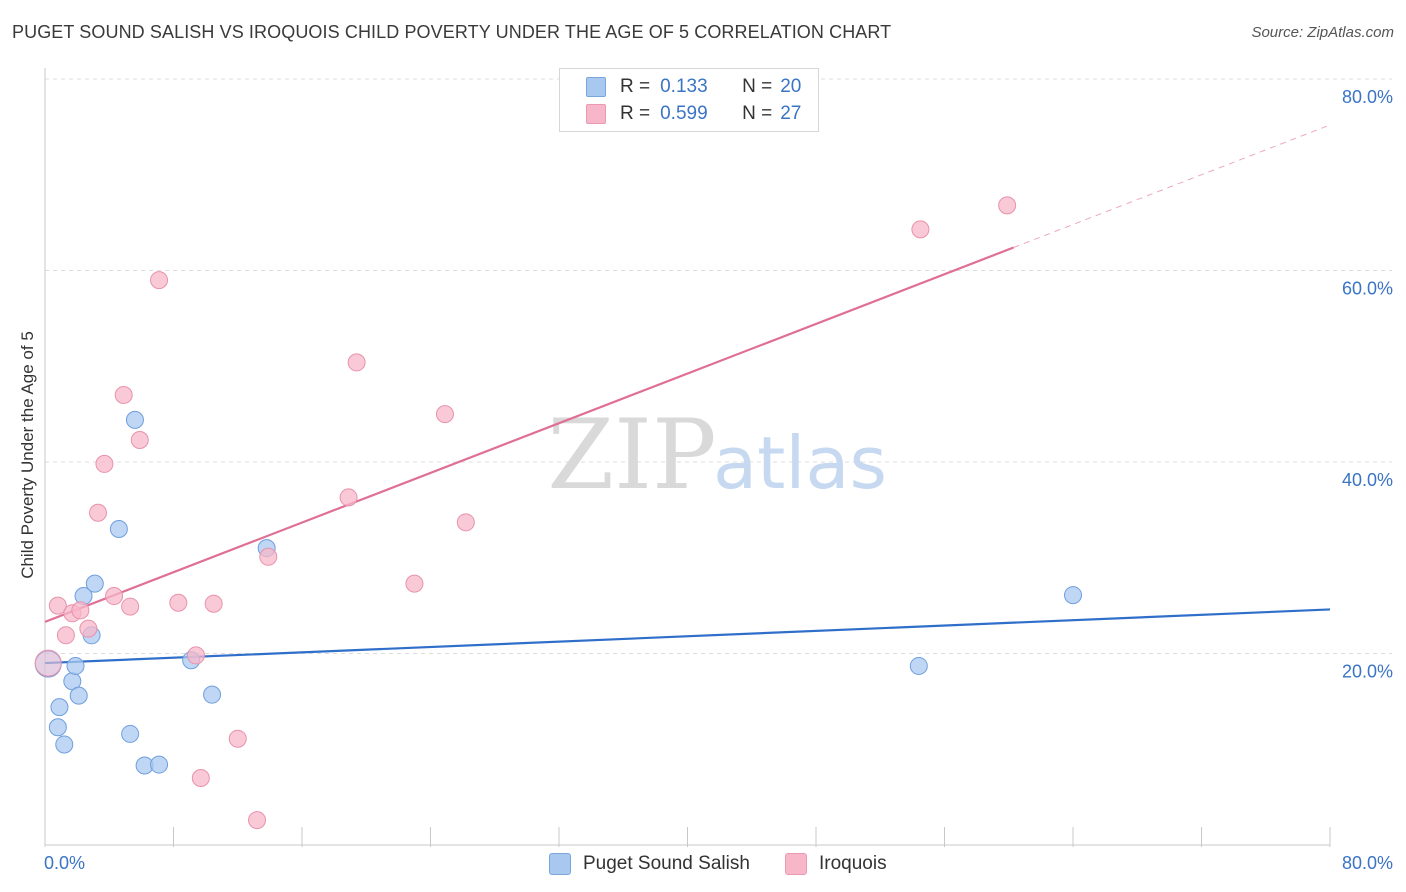  I want to click on legend-swatch-iroquois, so click(596, 114).